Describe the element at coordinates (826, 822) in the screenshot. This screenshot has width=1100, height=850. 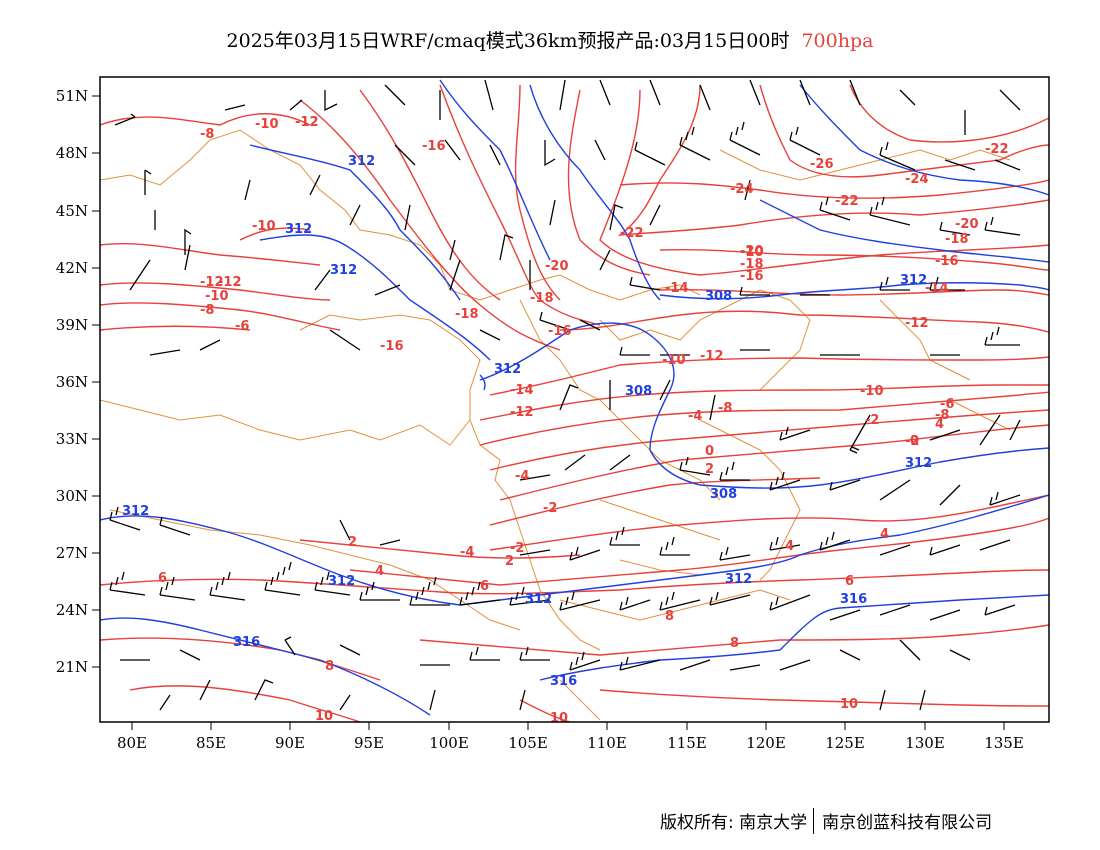
I see `copyright: 版权所有: 南京大学 南京创蓝科技有限公司` at that location.